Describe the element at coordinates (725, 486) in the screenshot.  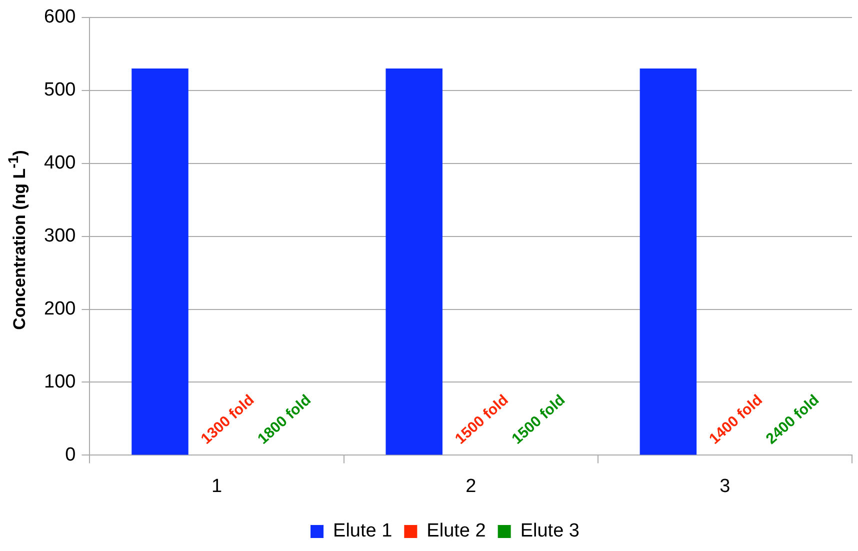
I see `x-tick-label: 3` at that location.